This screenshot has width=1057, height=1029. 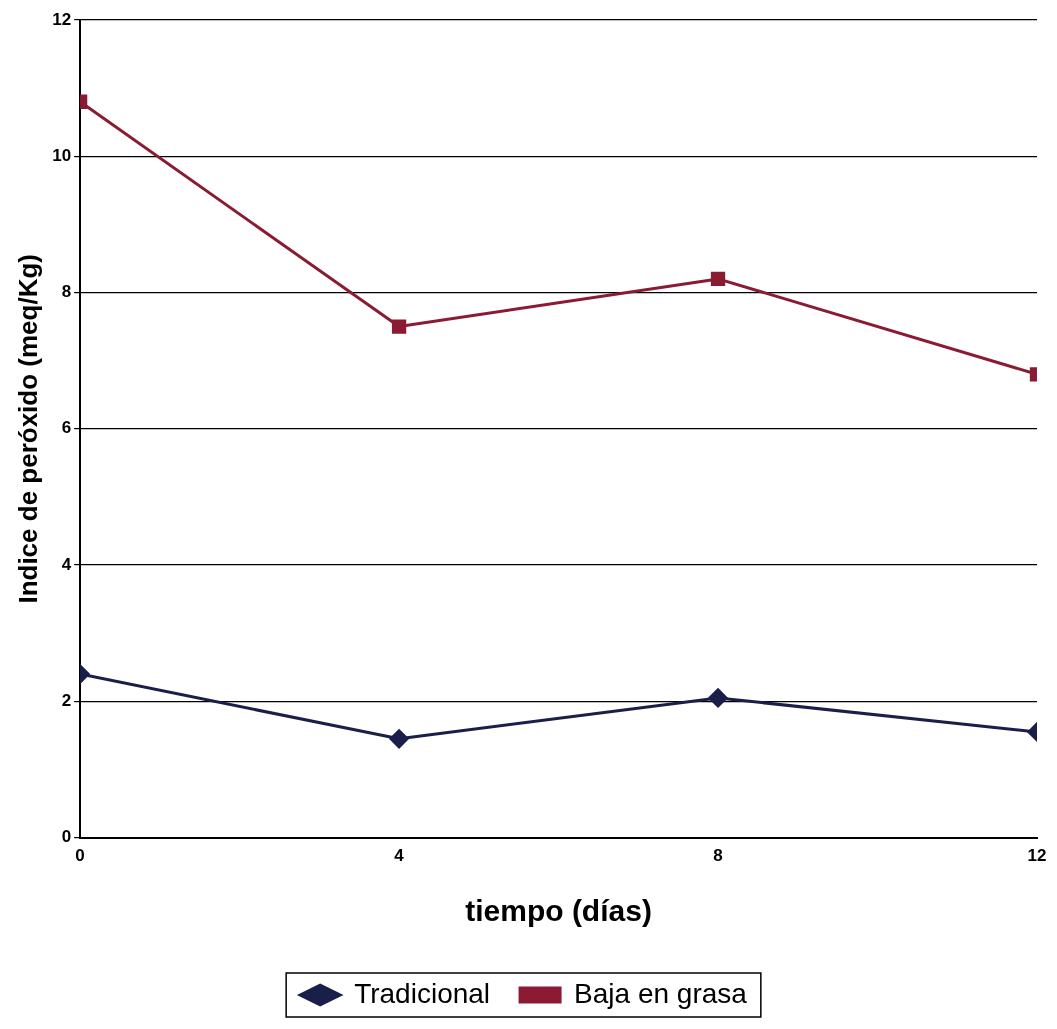 I want to click on y-tick-label: 6, so click(x=66, y=428).